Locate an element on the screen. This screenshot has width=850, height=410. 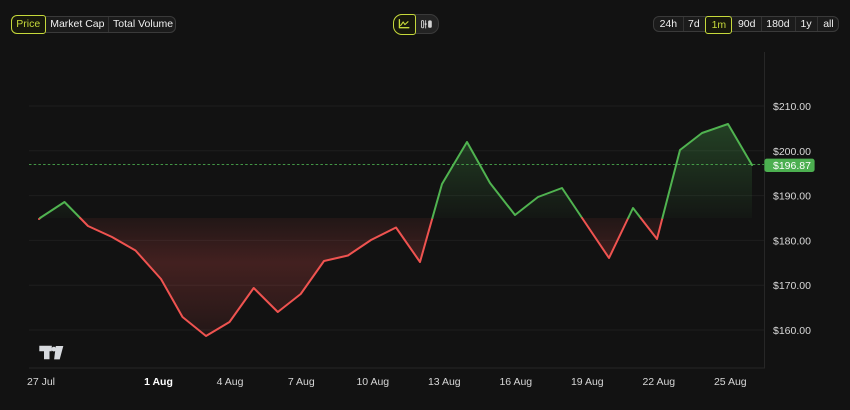
svg-text: 4 Aug is located at coordinates (230, 382).